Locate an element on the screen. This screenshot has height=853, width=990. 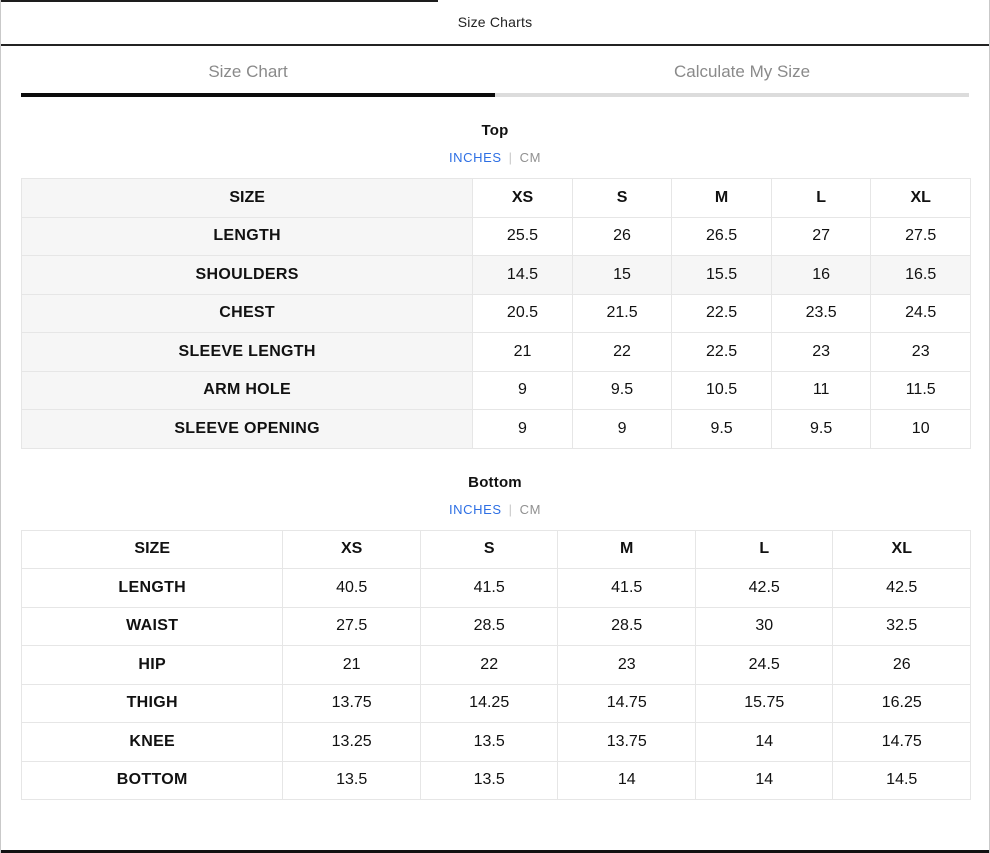
bottom-unit-toggle: INCHES | CM is located at coordinates (495, 509).